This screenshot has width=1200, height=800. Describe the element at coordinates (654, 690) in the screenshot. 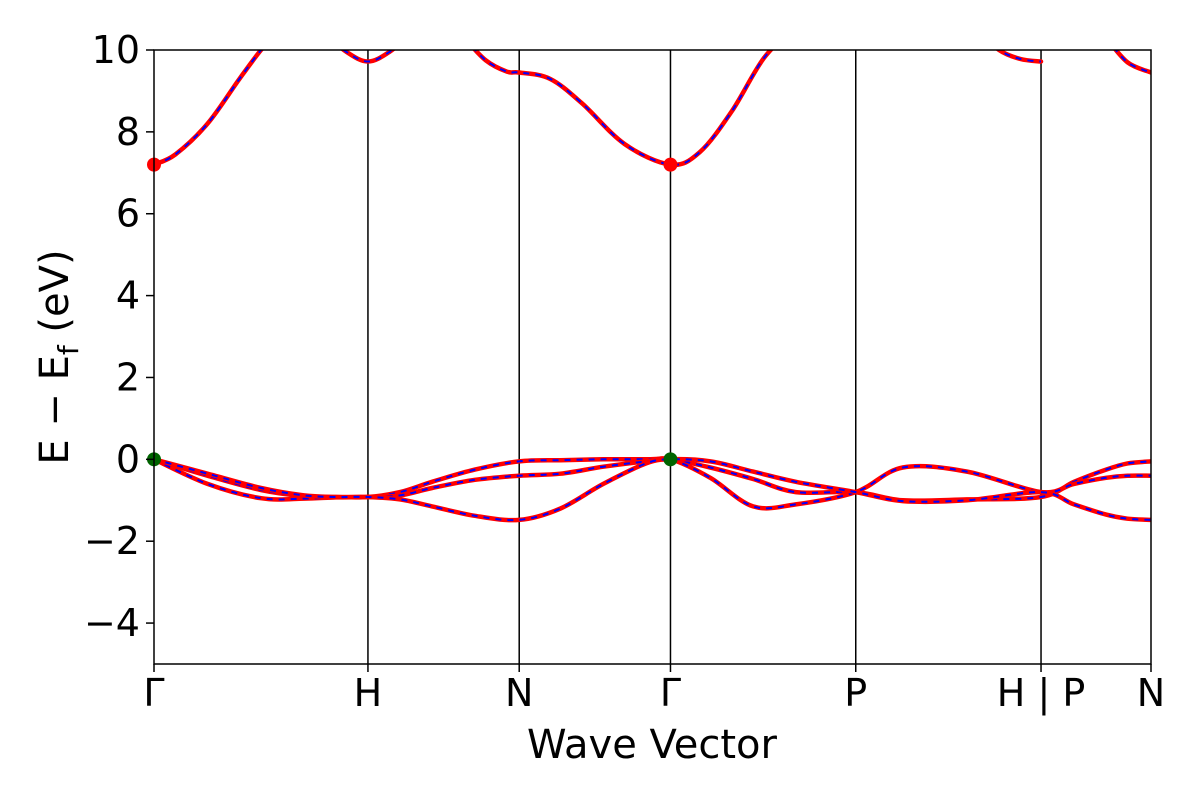

I see `x-axis-ticks: Γ H N Γ P H | P N` at that location.